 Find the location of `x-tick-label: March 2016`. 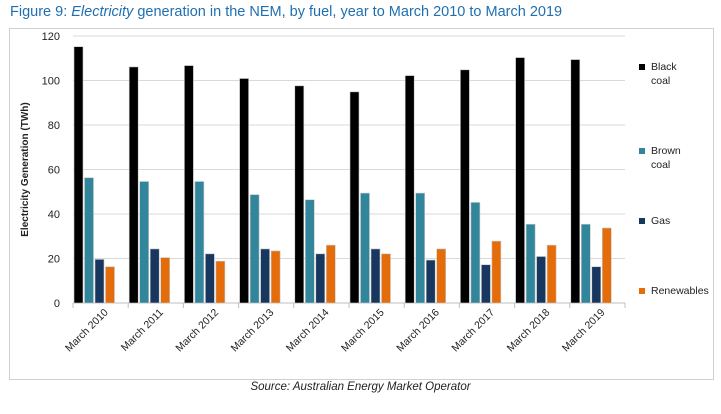

x-tick-label: March 2016 is located at coordinates (418, 331).